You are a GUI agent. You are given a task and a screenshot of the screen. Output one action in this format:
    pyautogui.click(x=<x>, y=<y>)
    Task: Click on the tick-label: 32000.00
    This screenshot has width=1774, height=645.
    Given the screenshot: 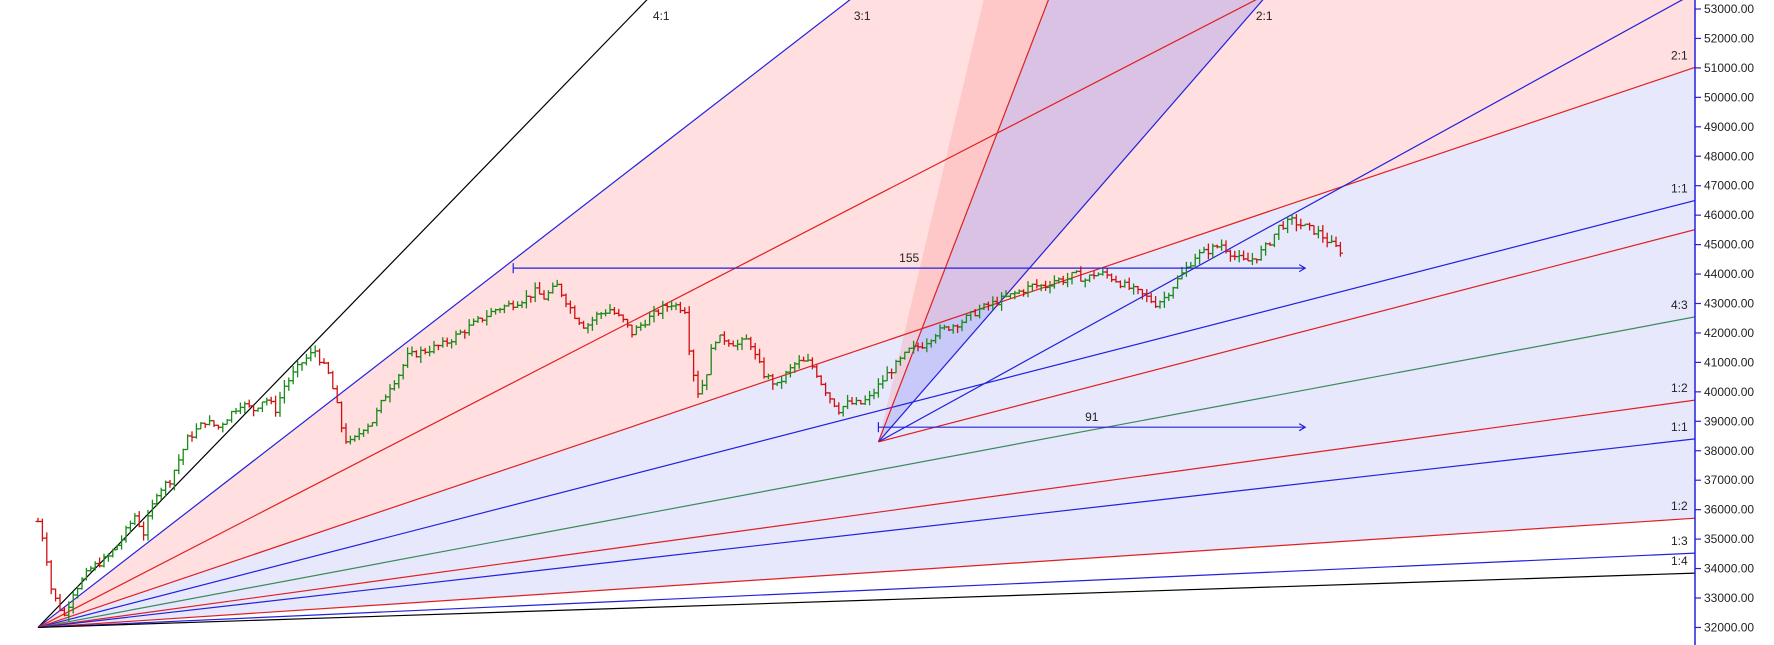 What is the action you would take?
    pyautogui.click(x=1729, y=627)
    